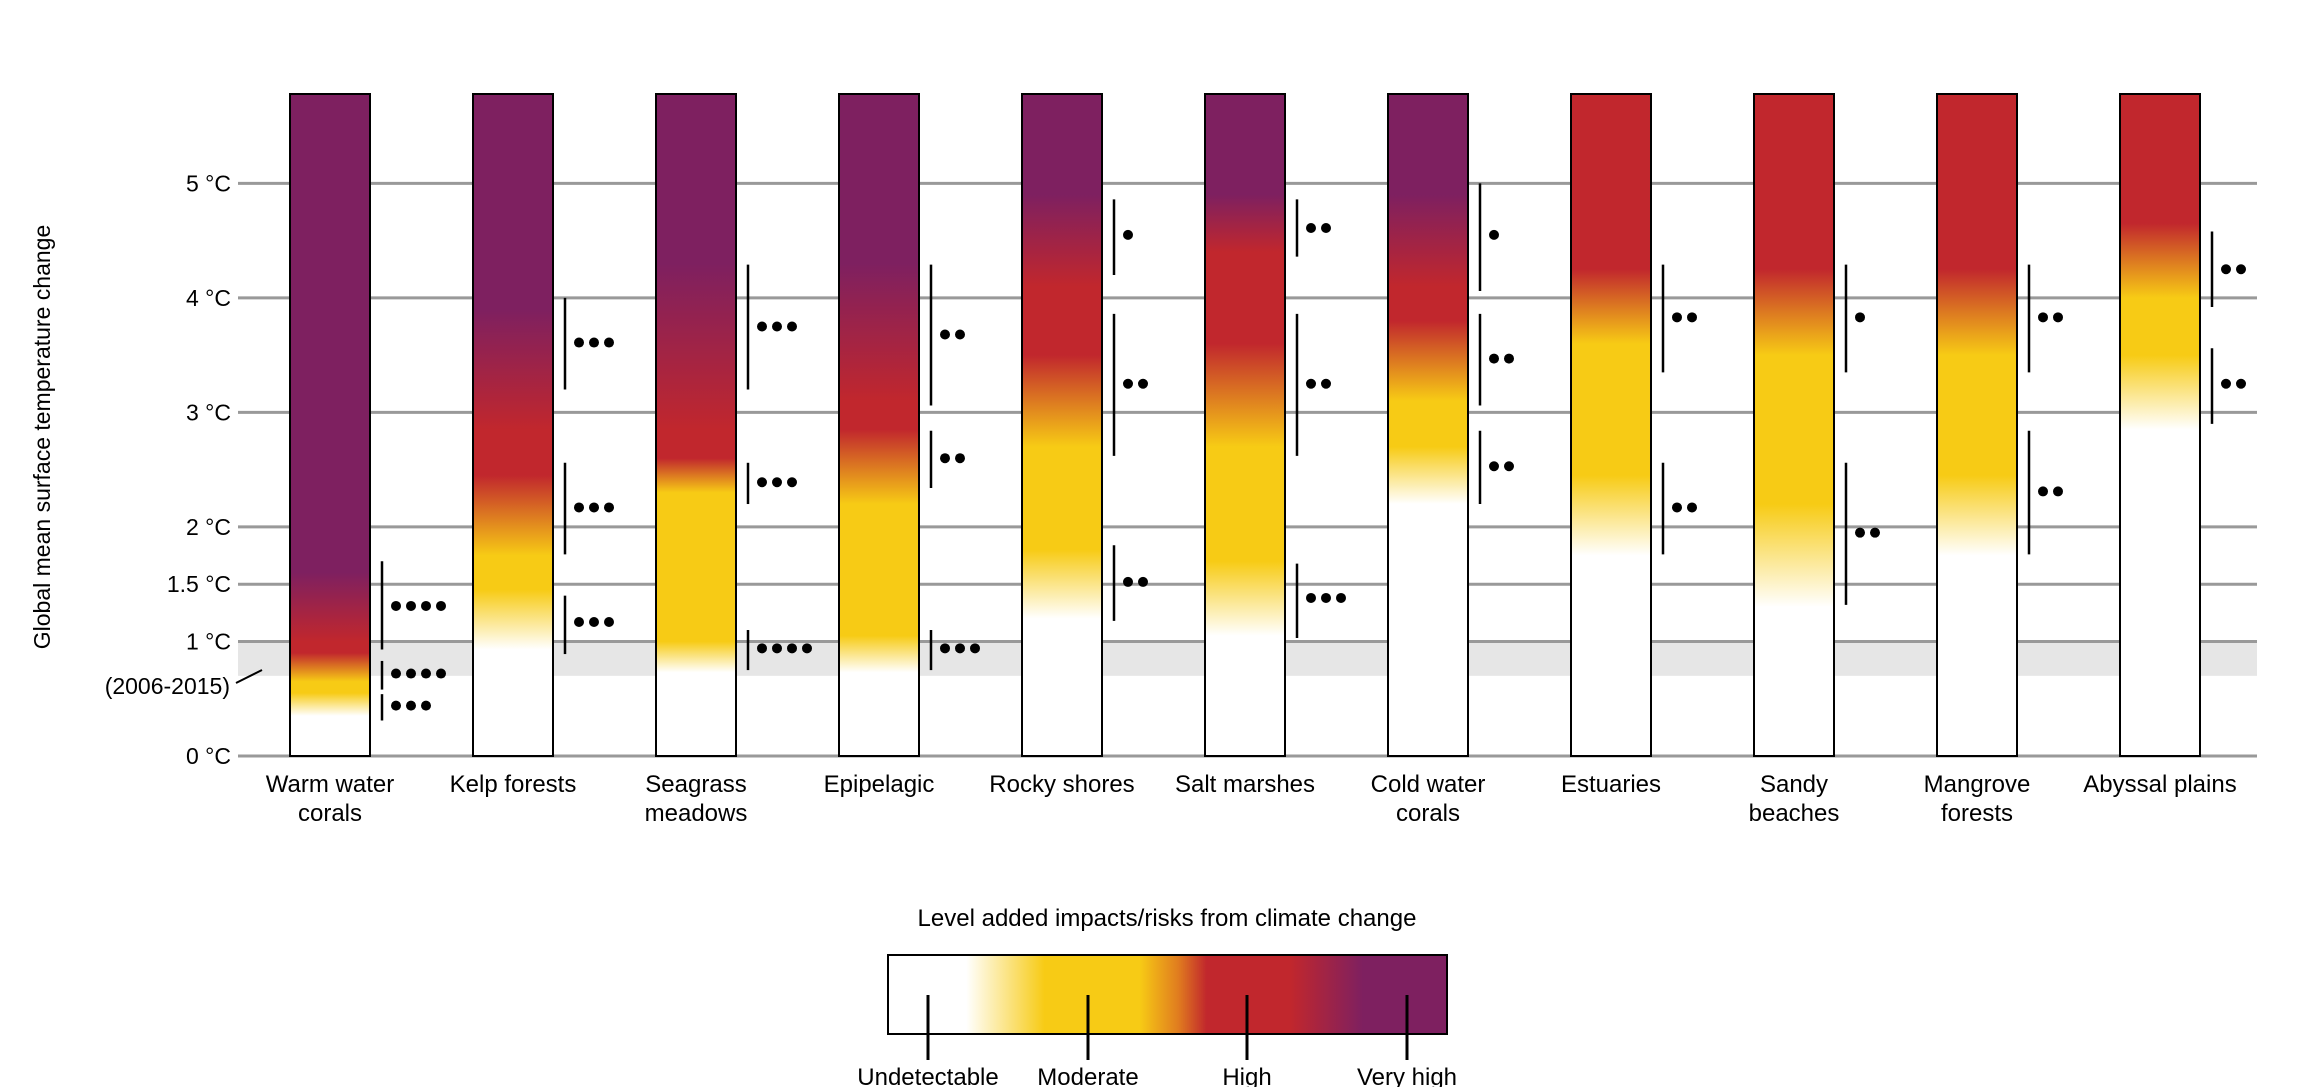  Describe the element at coordinates (1794, 784) in the screenshot. I see `system-label: Sandy` at that location.